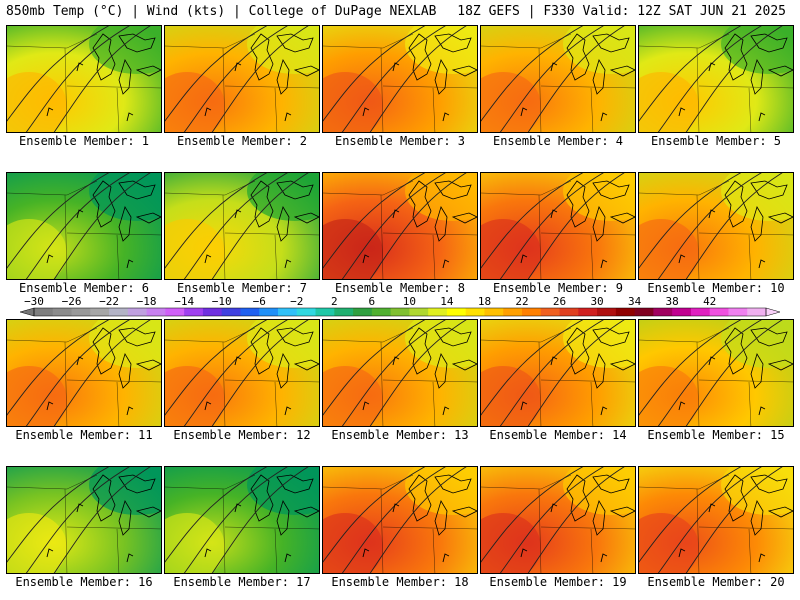  I want to click on ensemble-member-label: Ensemble Member: 13, so click(400, 435).